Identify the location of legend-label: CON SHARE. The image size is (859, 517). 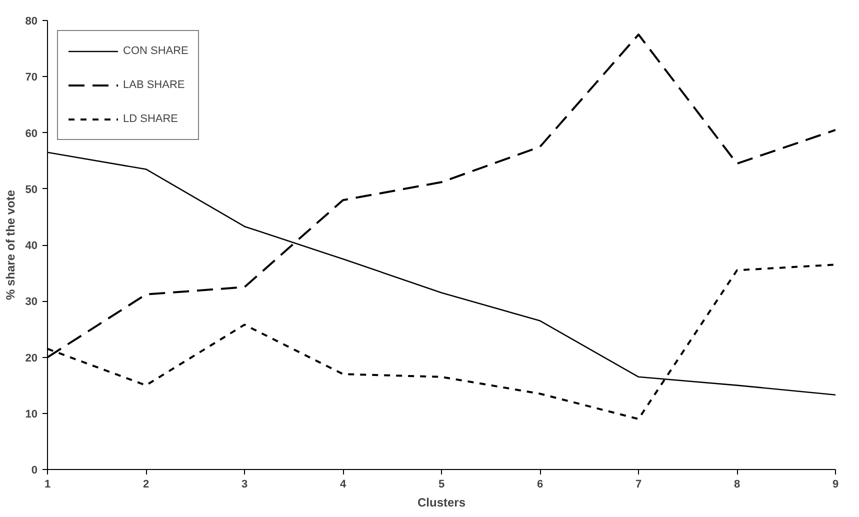
(155, 51).